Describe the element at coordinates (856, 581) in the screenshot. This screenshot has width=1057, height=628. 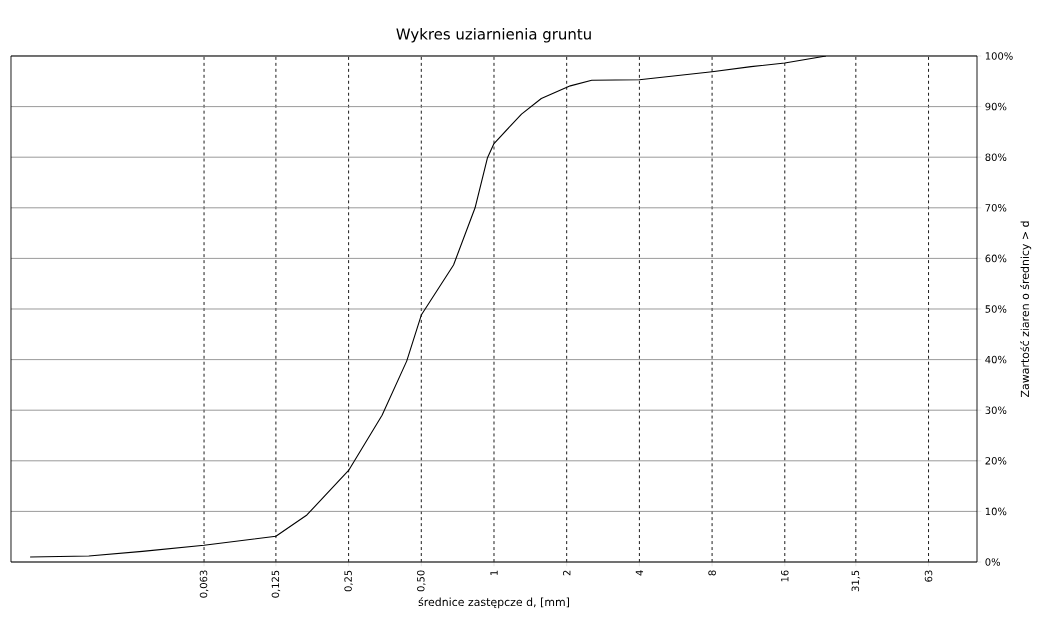
I see `x-tick-label: 31,5` at that location.